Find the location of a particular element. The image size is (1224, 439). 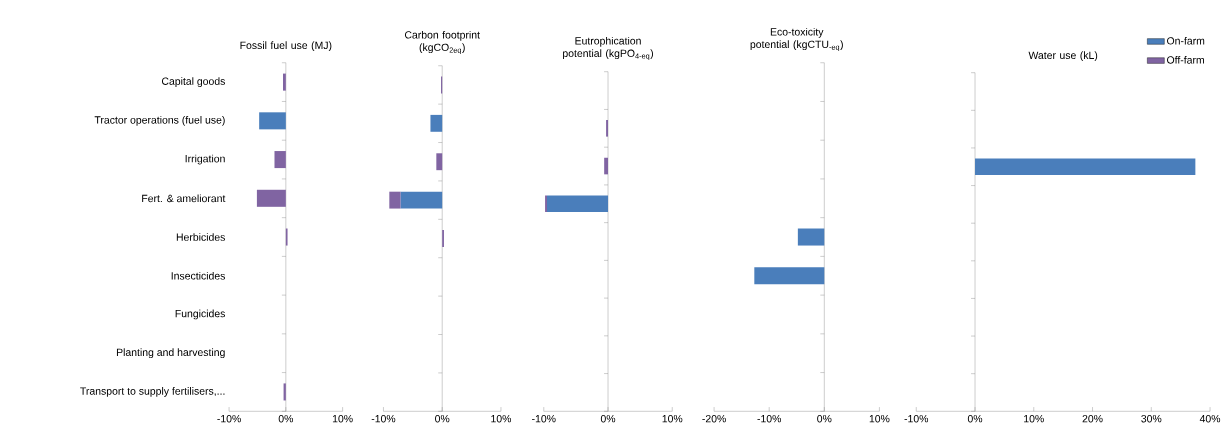

chart-title: Carbon footprint (kgCO$_{2eq}$) is located at coordinates (442, 42).